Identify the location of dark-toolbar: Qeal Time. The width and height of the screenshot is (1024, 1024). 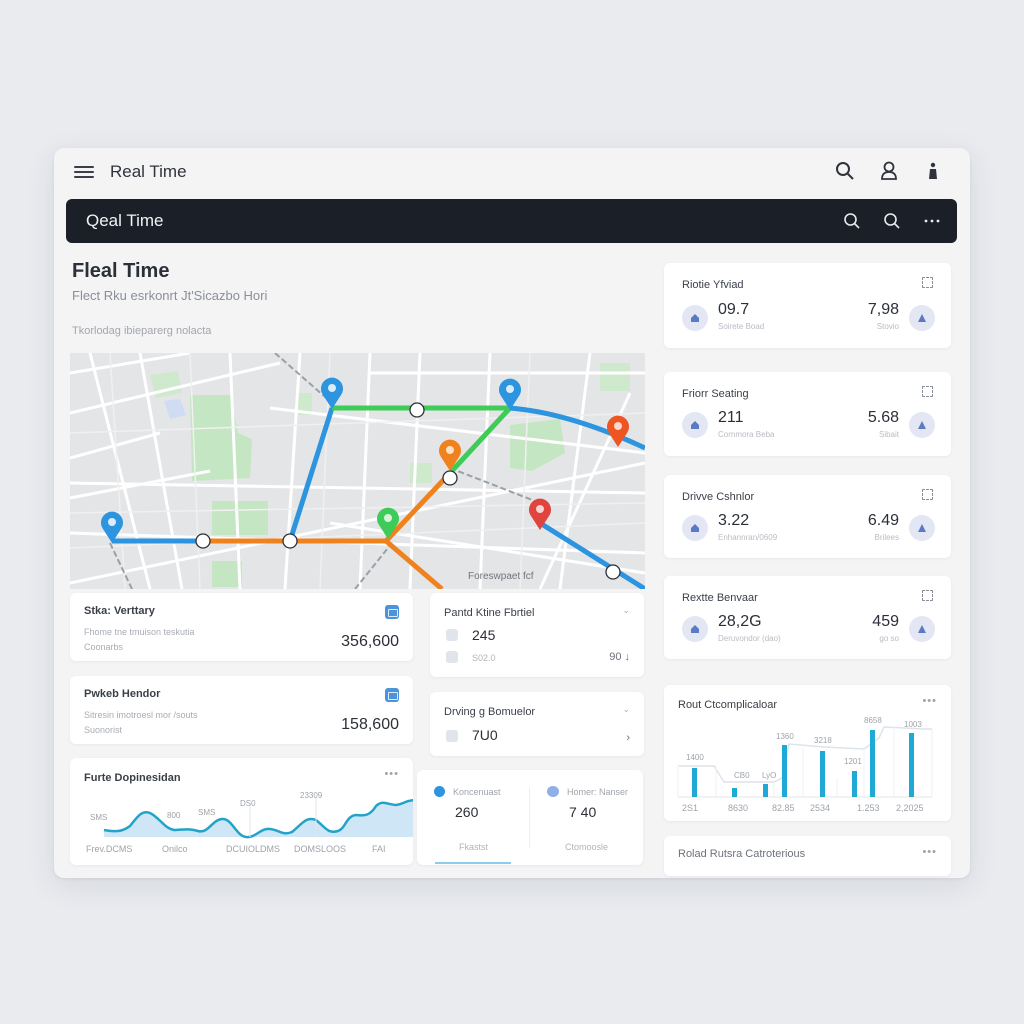
(511, 221).